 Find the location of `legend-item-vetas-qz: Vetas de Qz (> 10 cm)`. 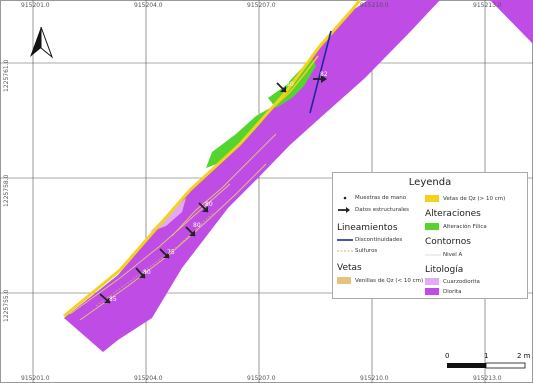

legend-item-vetas-qz: Vetas de Qz (> 10 cm) is located at coordinates (474, 199).